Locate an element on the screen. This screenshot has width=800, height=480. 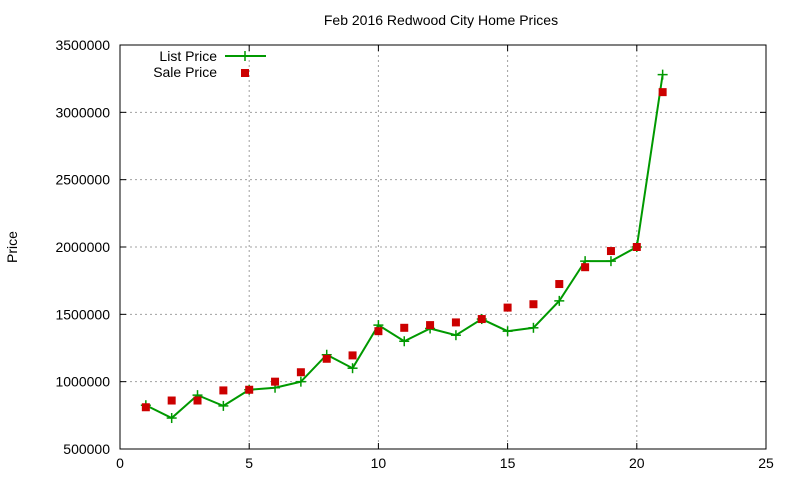
legend-label: List Price is located at coordinates (188, 56).